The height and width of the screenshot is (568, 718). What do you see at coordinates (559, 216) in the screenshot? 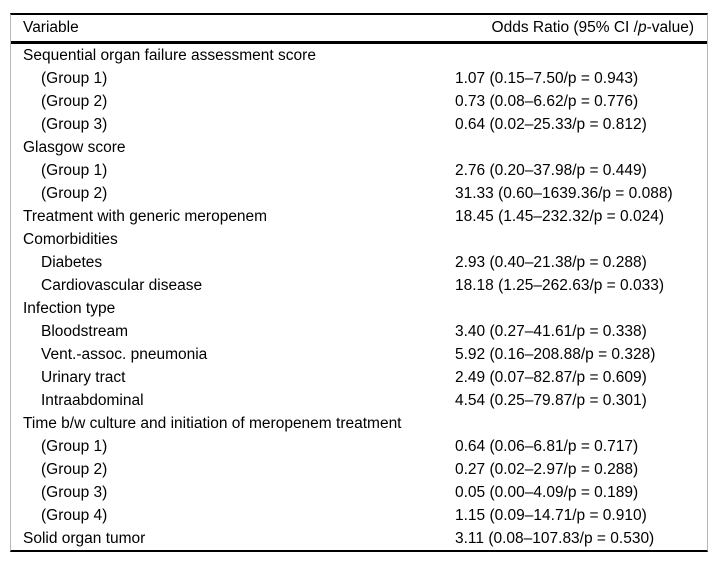
I see `row-odds-ratio-value: 18.45 (1.45–232.32/p = 0.024)` at bounding box center [559, 216].